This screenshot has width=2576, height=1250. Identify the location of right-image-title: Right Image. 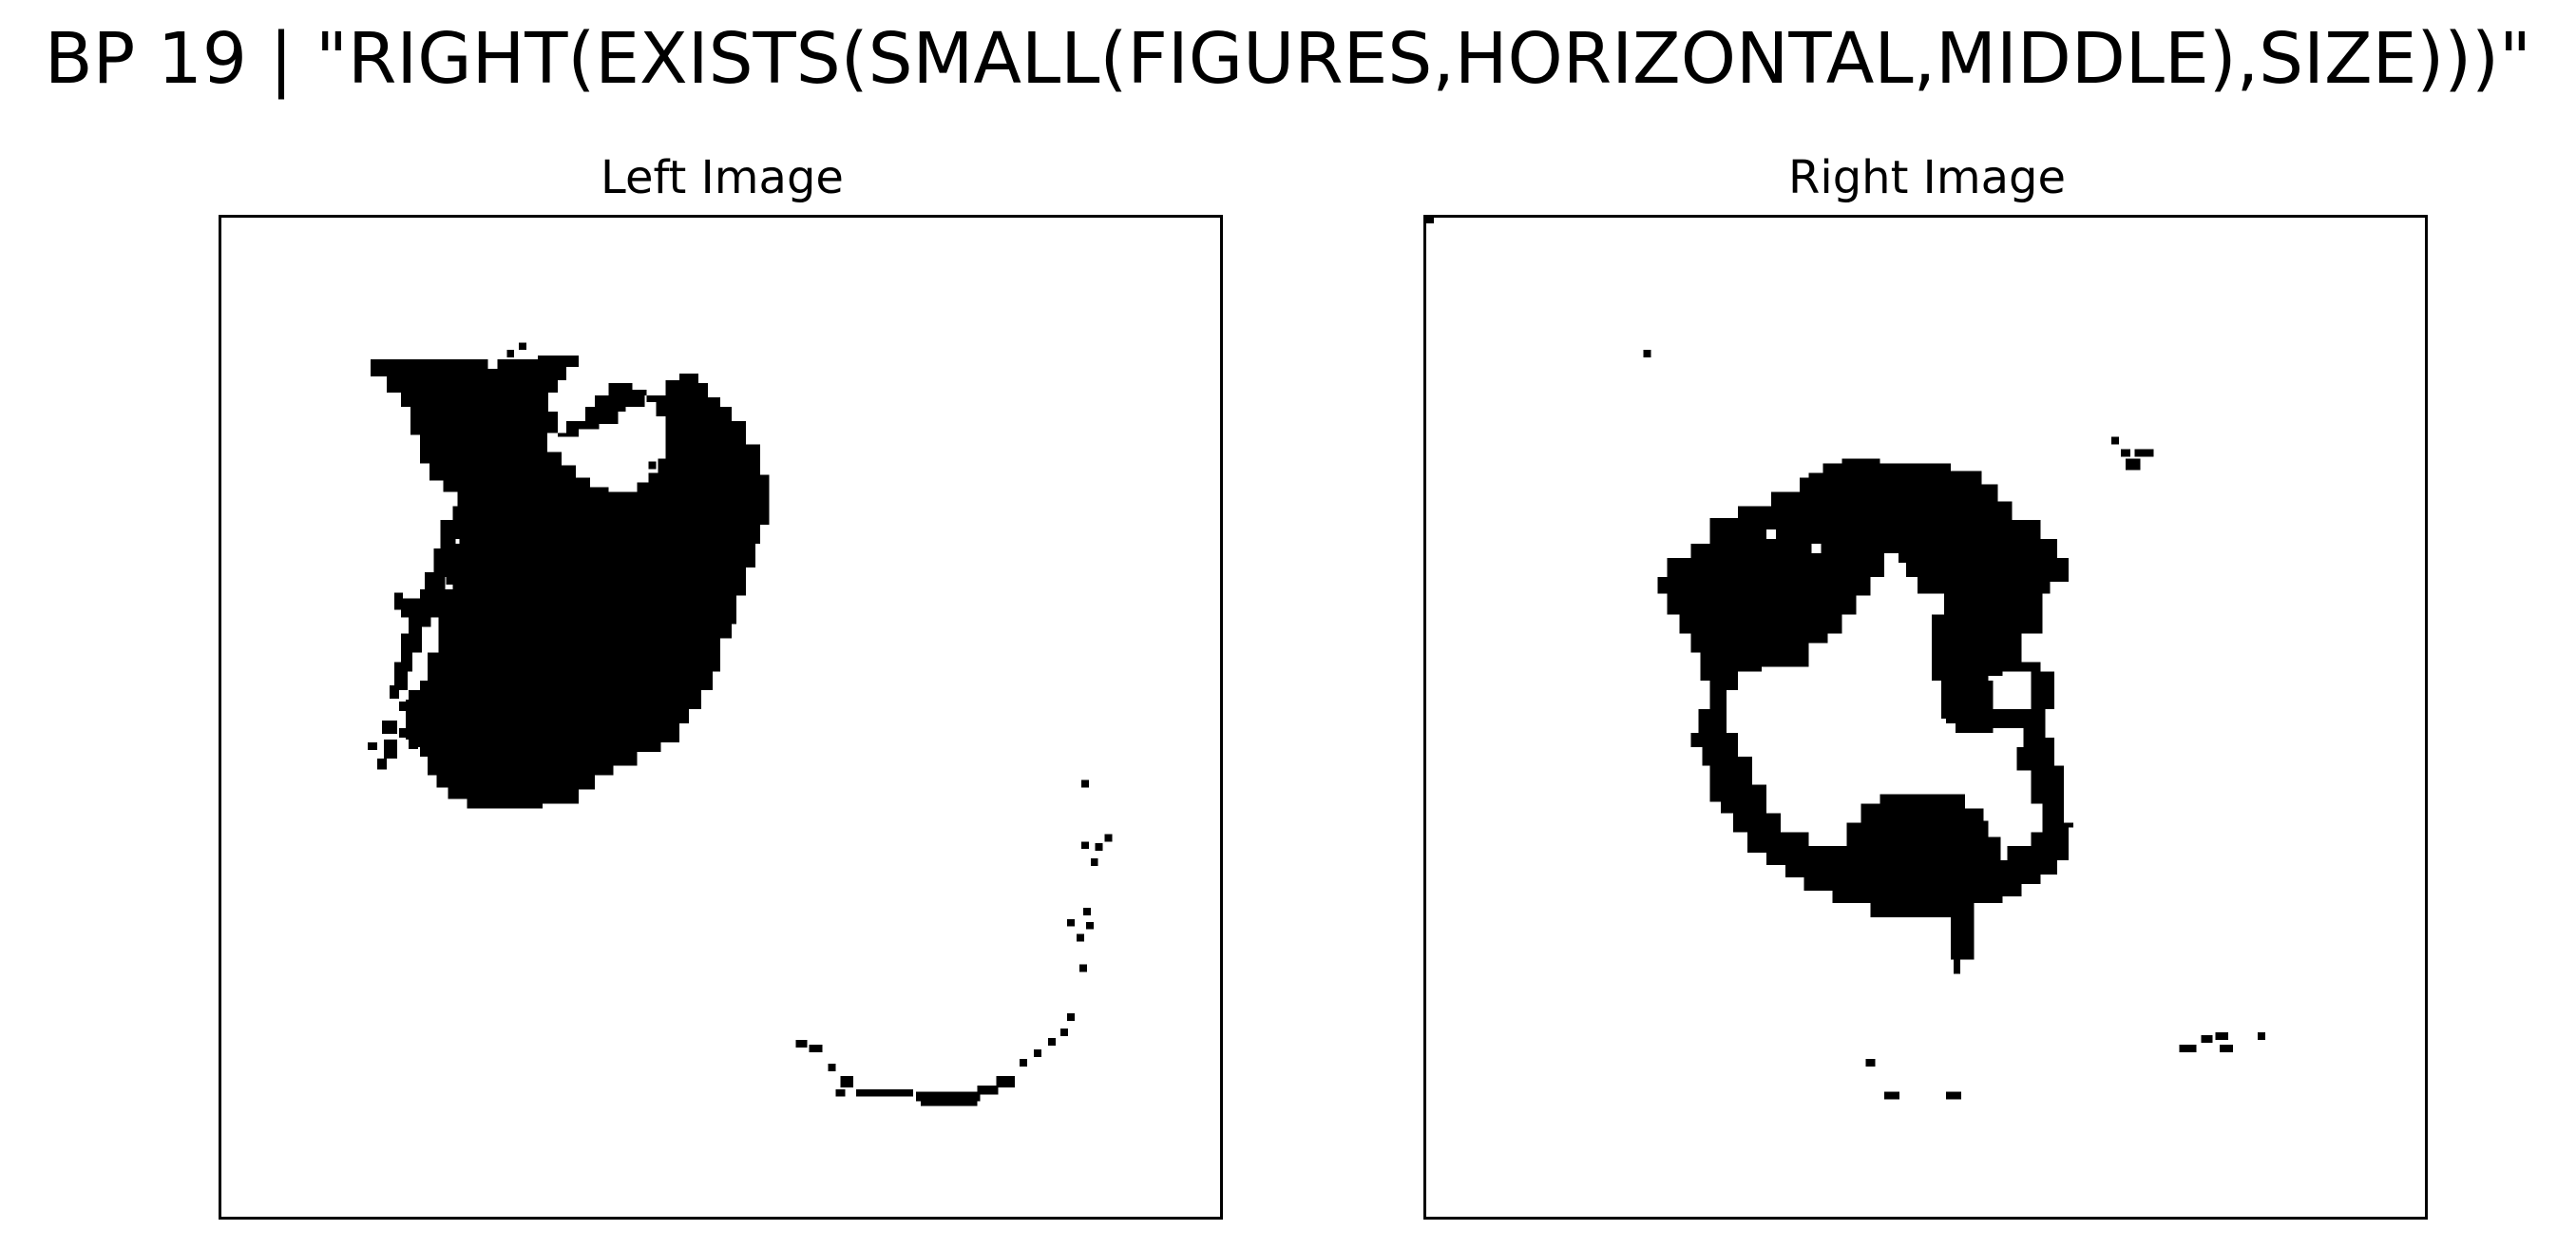
(1927, 178).